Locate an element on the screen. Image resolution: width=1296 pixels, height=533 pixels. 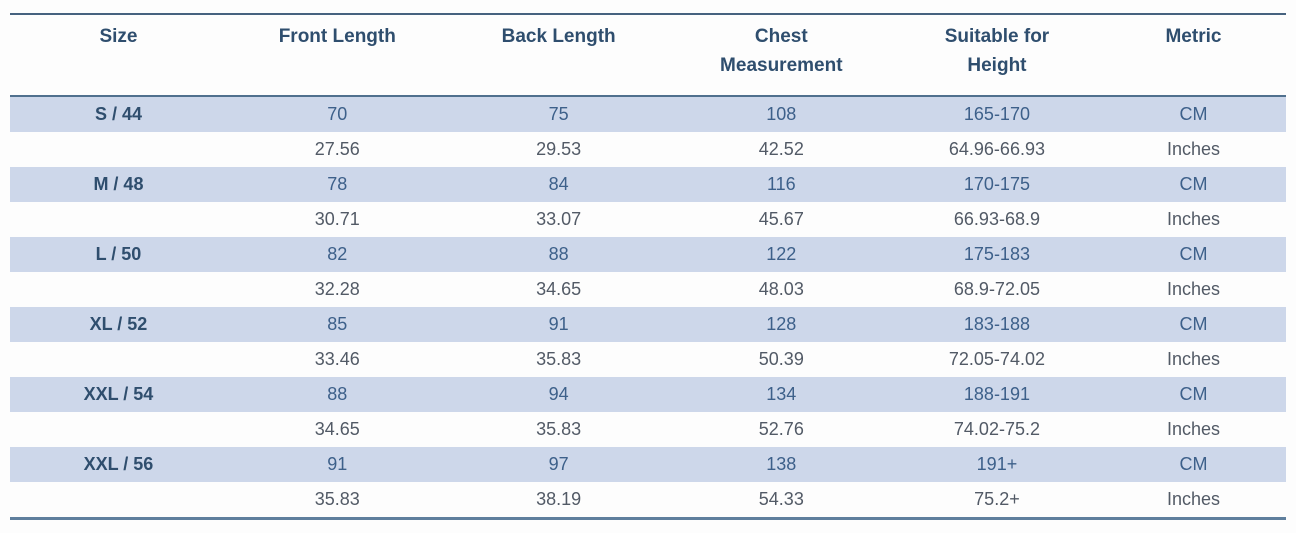
value-cell: 122 is located at coordinates (781, 254).